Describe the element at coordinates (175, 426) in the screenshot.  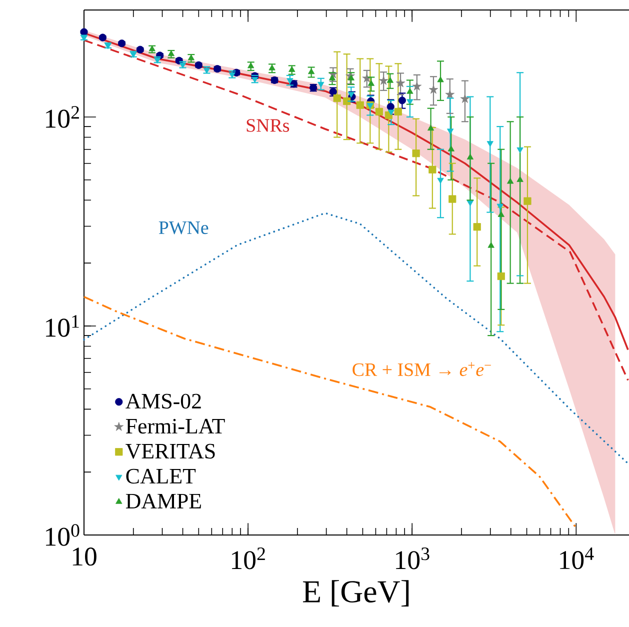
I see `legend-label: Fermi-LAT` at that location.